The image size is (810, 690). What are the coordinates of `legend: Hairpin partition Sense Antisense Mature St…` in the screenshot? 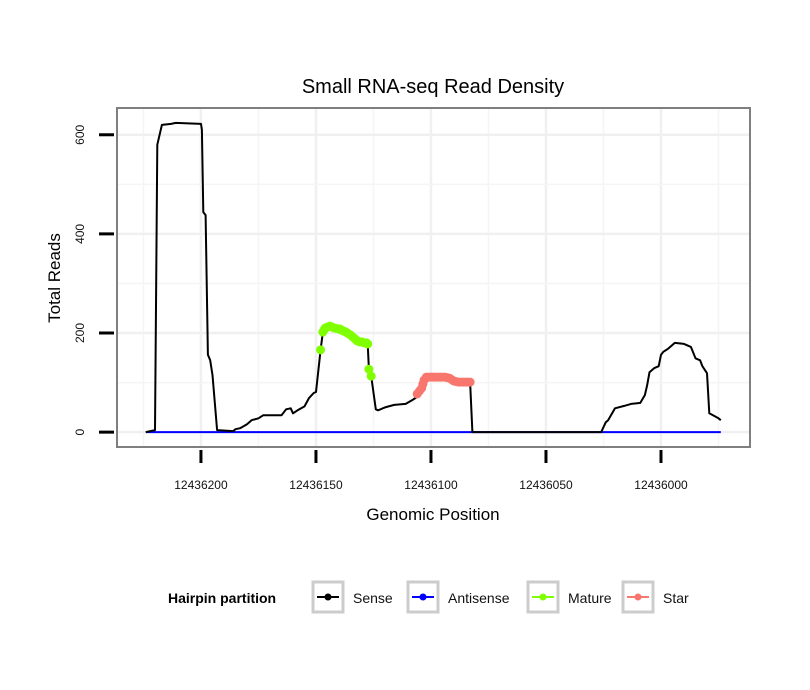 It's located at (428, 597).